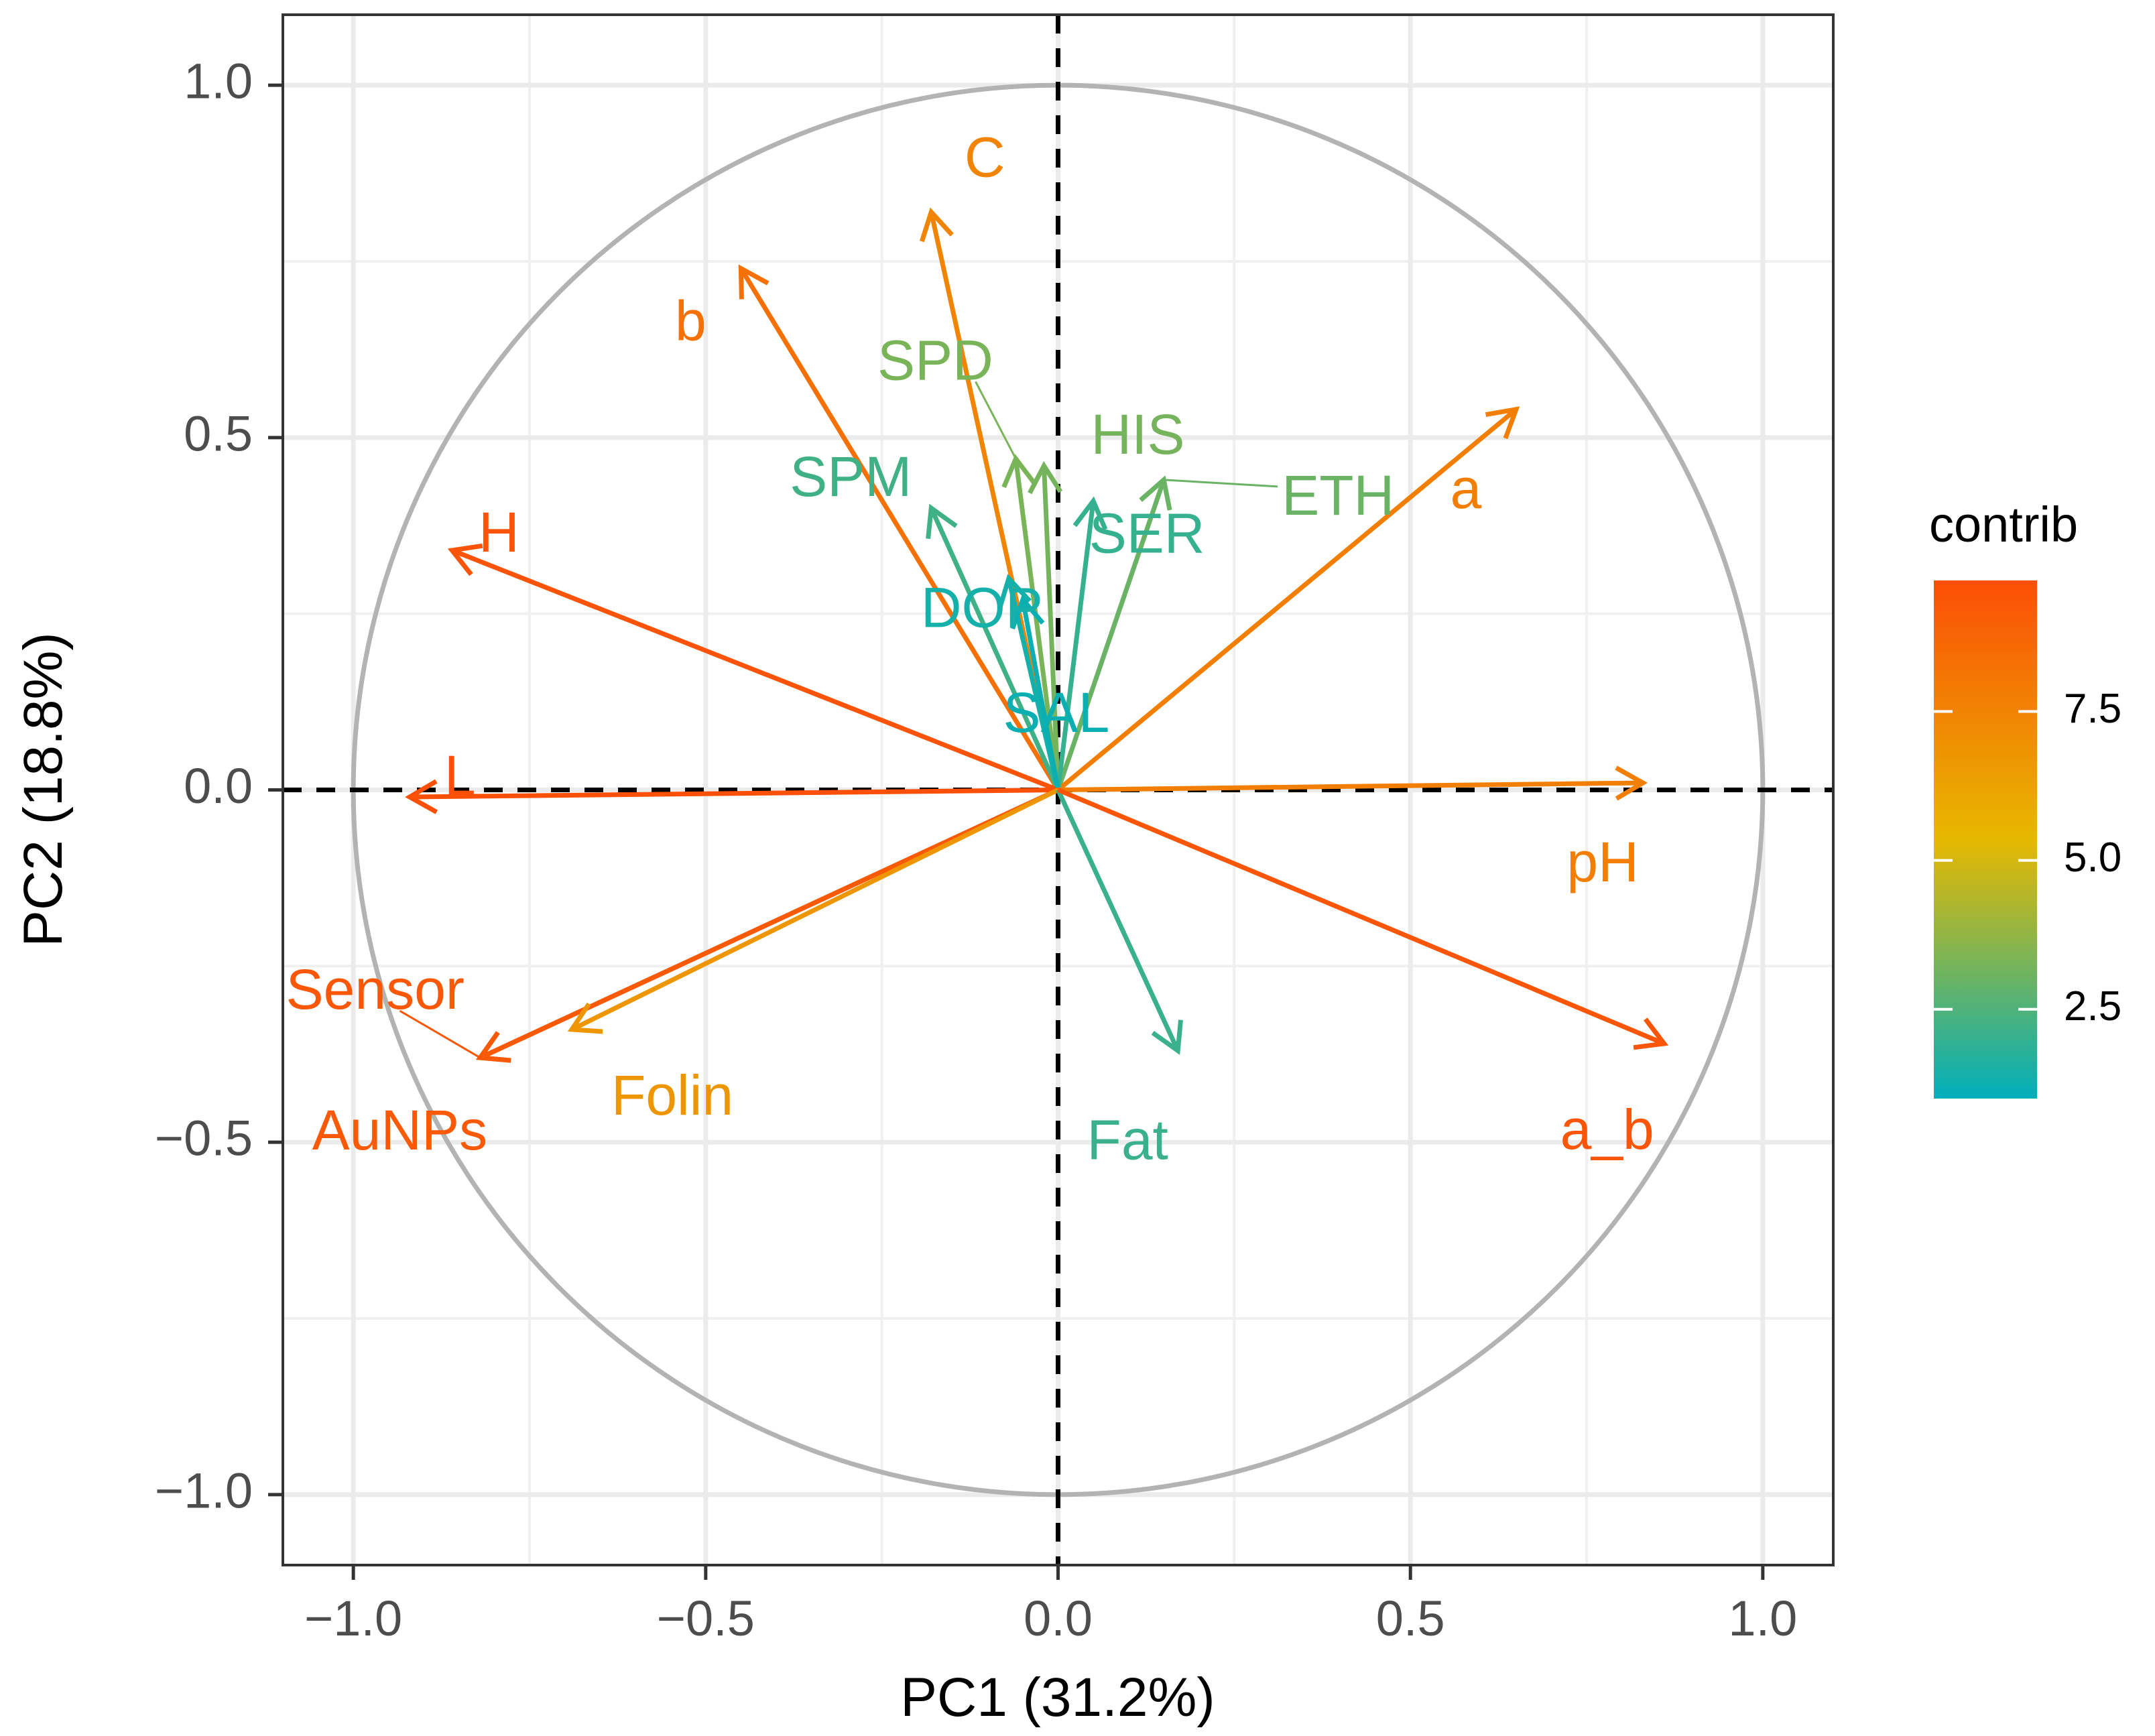 The width and height of the screenshot is (2155, 1736). What do you see at coordinates (1127, 1140) in the screenshot?
I see `label-Fat: Fat` at bounding box center [1127, 1140].